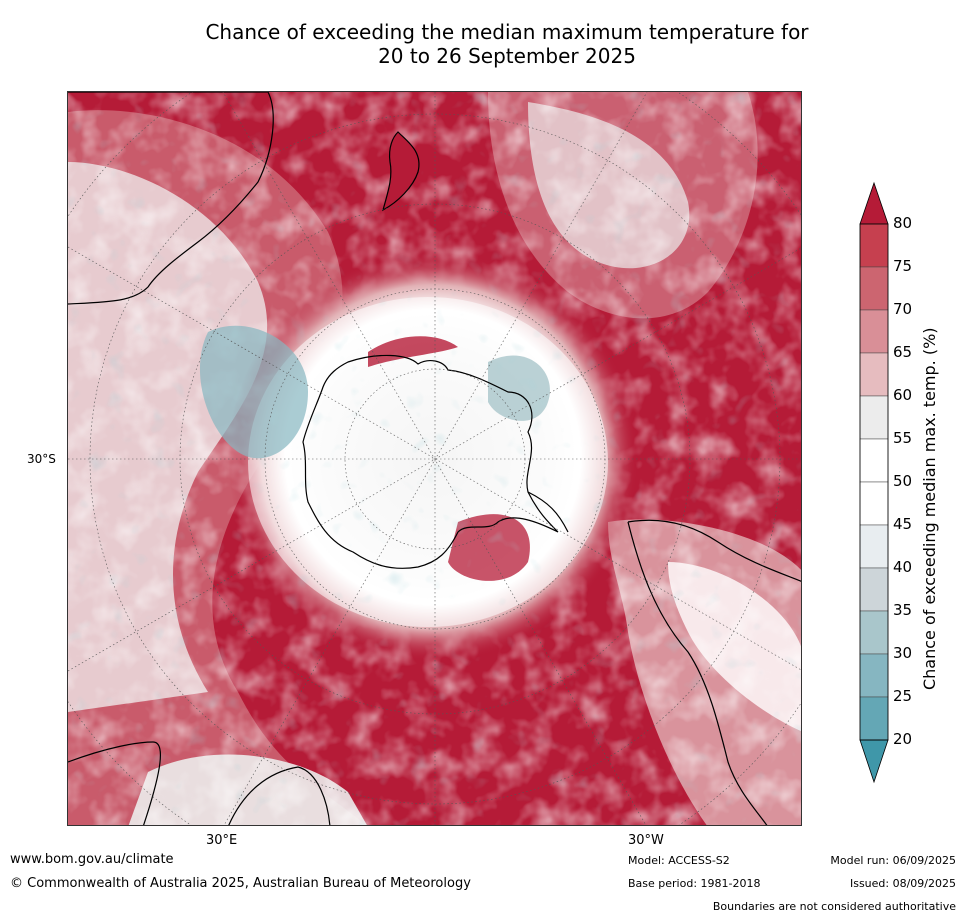 The width and height of the screenshot is (965, 919). Describe the element at coordinates (903, 438) in the screenshot. I see `colorbar-tick-label: 55` at that location.